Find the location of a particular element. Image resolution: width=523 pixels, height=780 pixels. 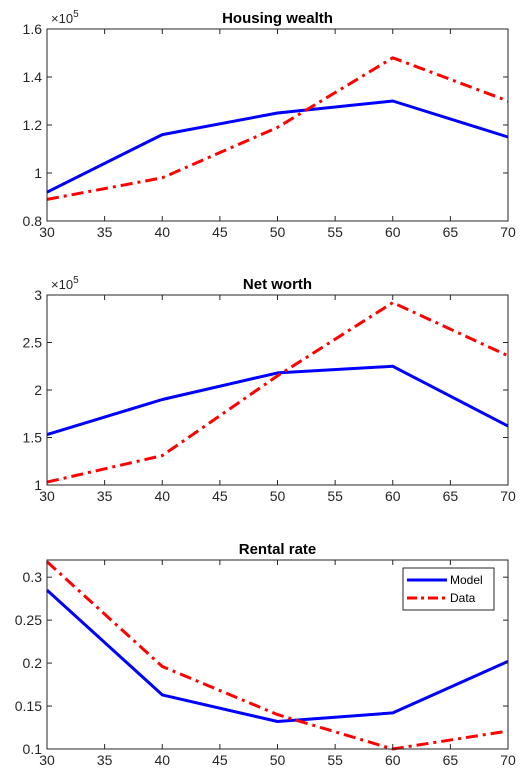

chart-title: Net worth is located at coordinates (277, 284).